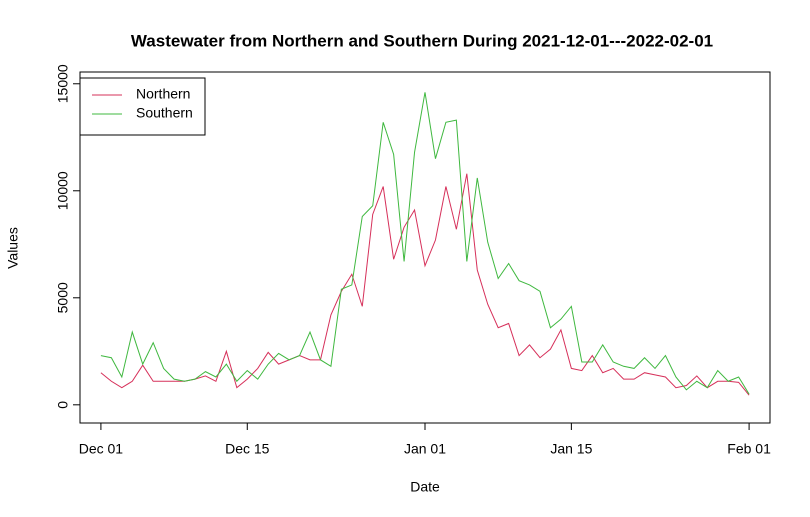 The image size is (810, 517). Describe the element at coordinates (13, 248) in the screenshot. I see `y-axis-label: Values` at that location.